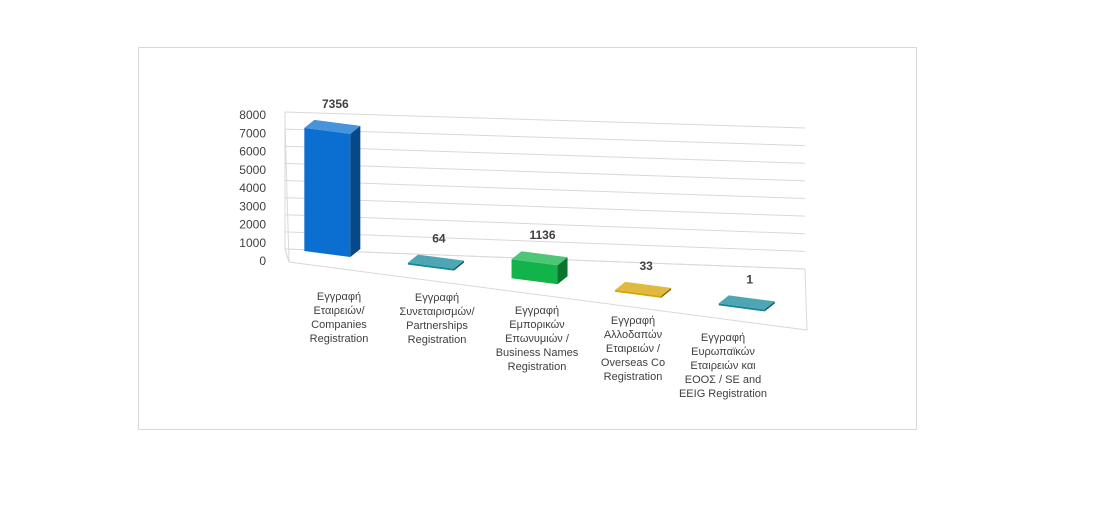  Describe the element at coordinates (439, 239) in the screenshot. I see `data-label: 64` at that location.